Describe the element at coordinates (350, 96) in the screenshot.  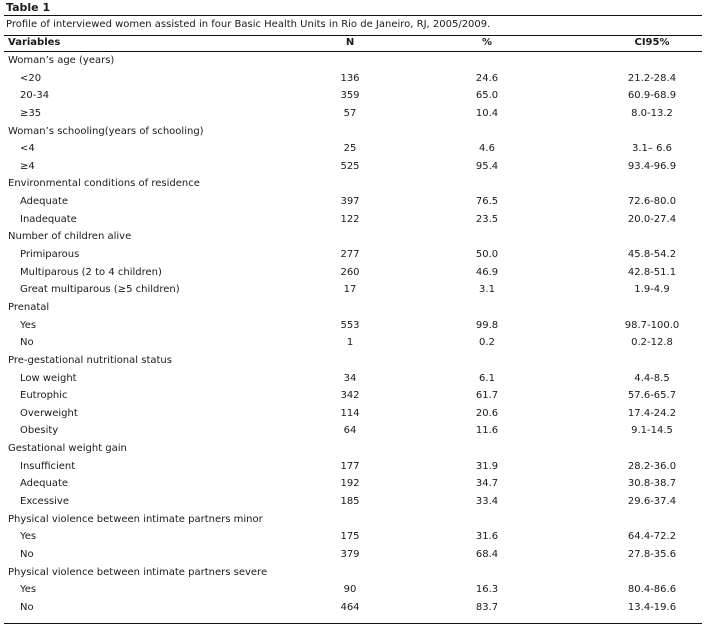
I see `cell-n: 359` at that location.